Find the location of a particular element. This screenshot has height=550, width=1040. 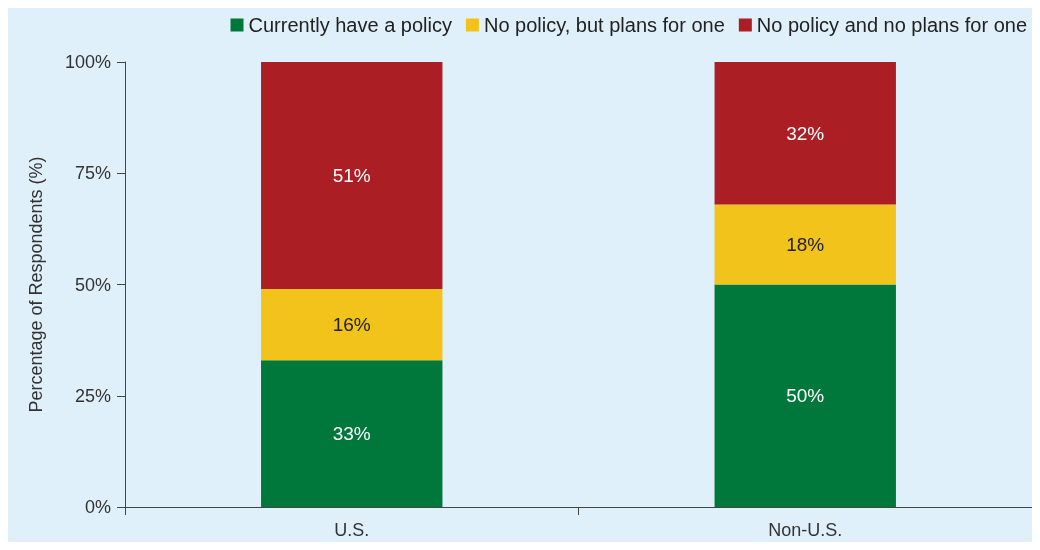

legend-label: Currently have a policy is located at coordinates (350, 25).